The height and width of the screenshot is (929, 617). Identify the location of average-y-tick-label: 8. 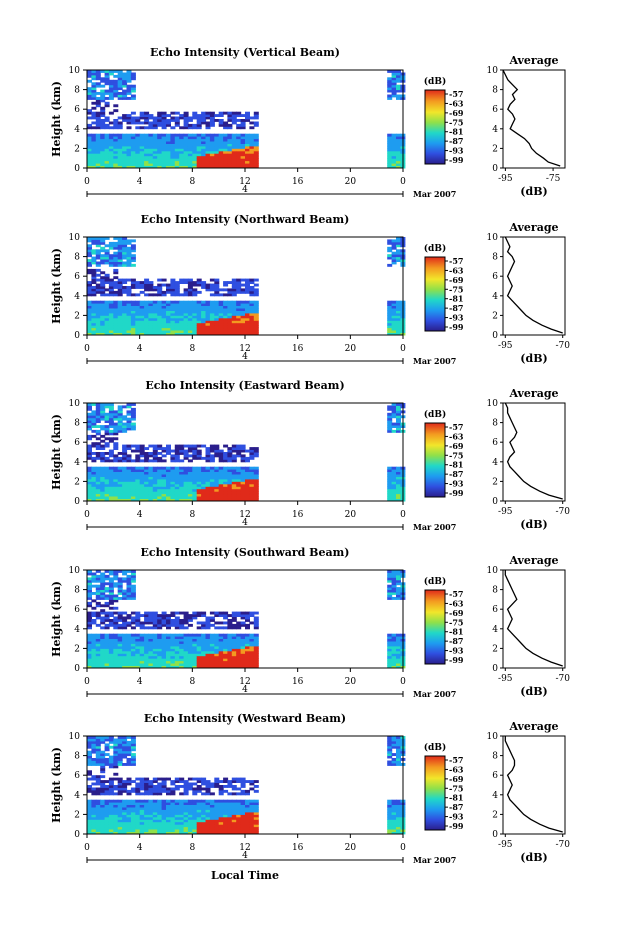
(495, 258).